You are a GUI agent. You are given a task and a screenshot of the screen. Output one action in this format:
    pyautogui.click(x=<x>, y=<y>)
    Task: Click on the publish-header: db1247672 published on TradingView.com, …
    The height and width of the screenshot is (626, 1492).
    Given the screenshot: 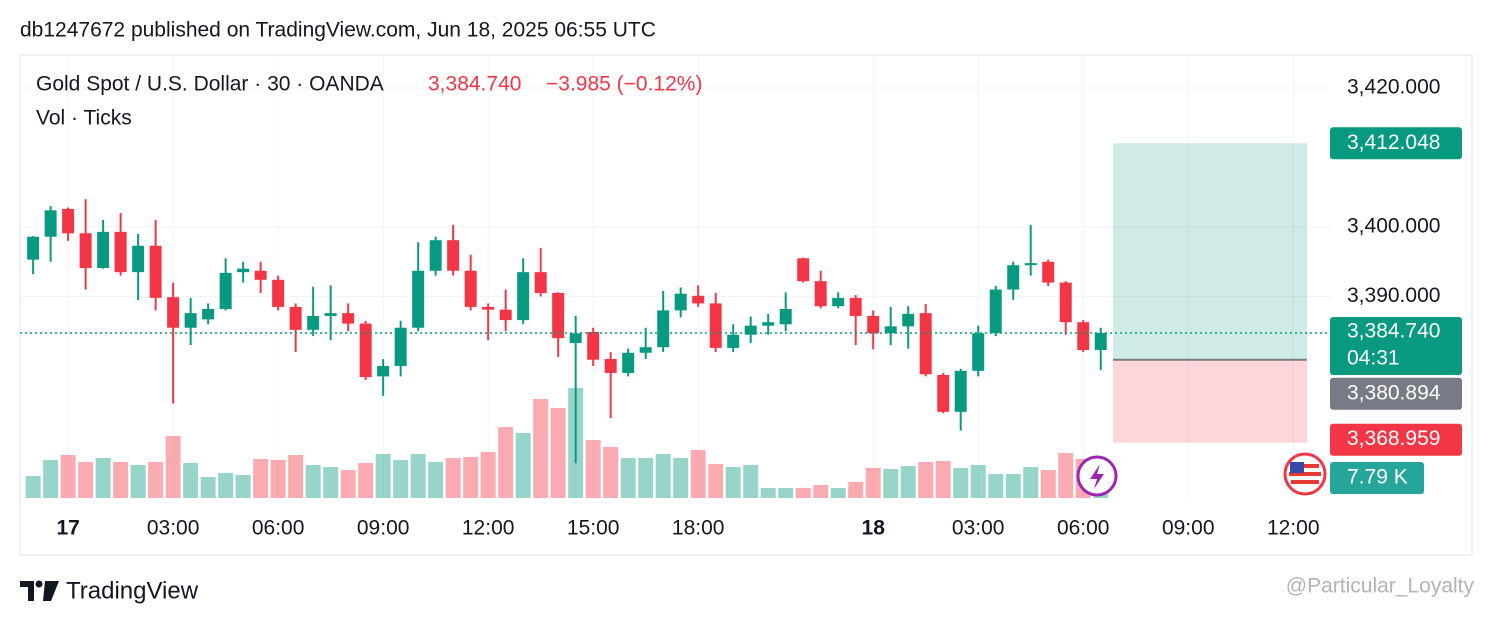 What is the action you would take?
    pyautogui.click(x=338, y=30)
    